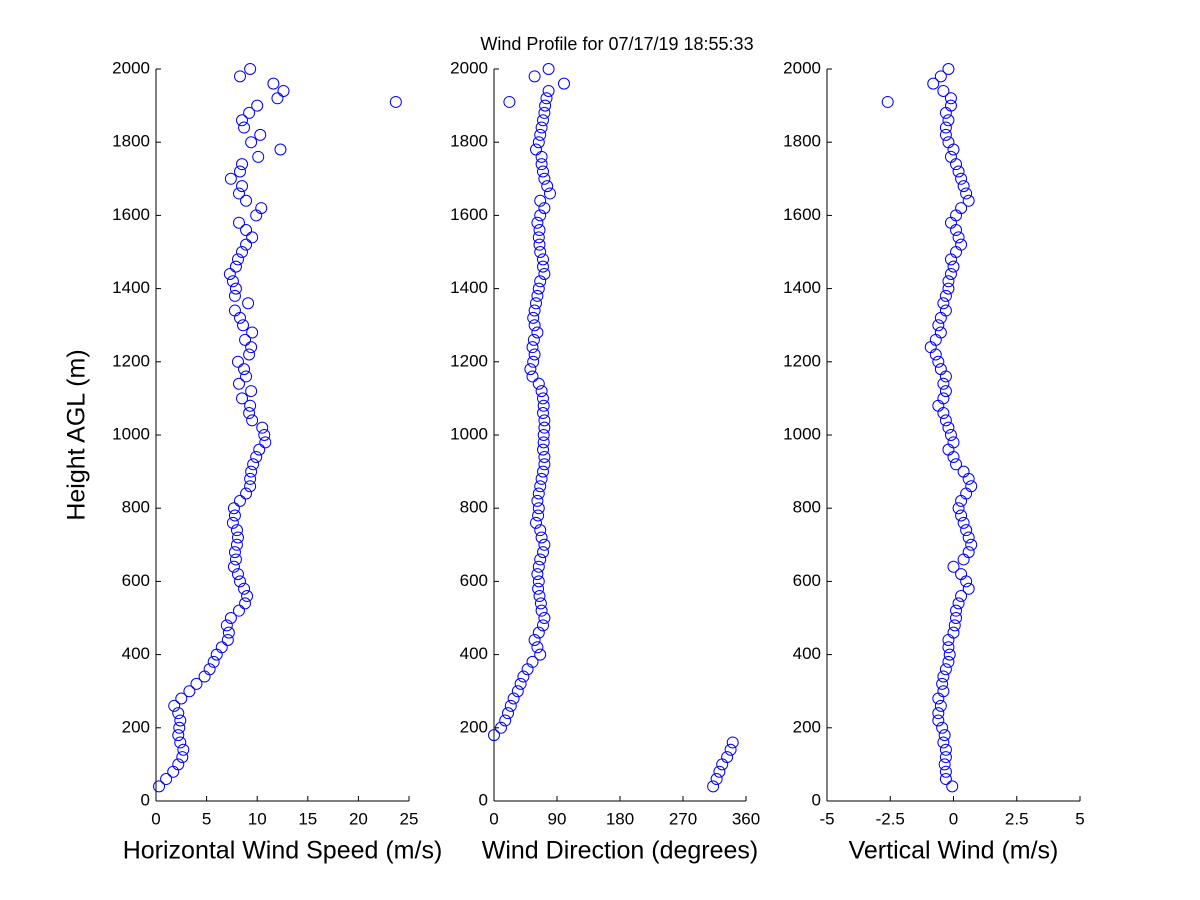 Image resolution: width=1200 pixels, height=900 pixels. I want to click on x-tick-label: 10, so click(257, 818).